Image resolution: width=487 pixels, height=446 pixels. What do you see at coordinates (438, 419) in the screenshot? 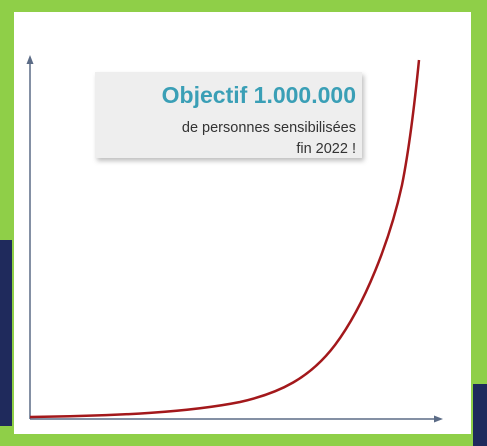
I see `x-axis-arrow` at bounding box center [438, 419].